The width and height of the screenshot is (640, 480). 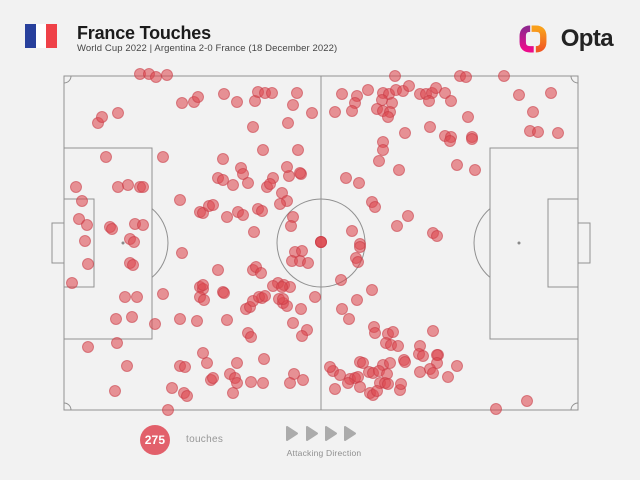 What do you see at coordinates (533, 39) in the screenshot?
I see `opta-logo-icon` at bounding box center [533, 39].